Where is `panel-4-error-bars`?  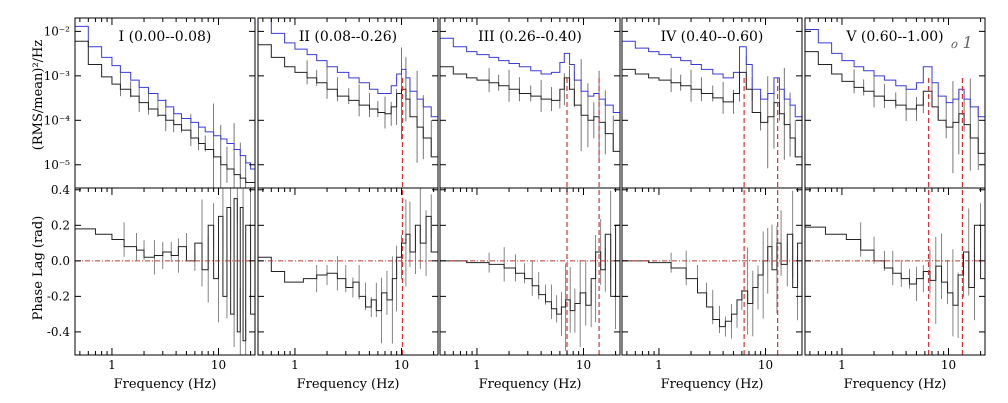 panel-4-error-bars is located at coordinates (736, 197).